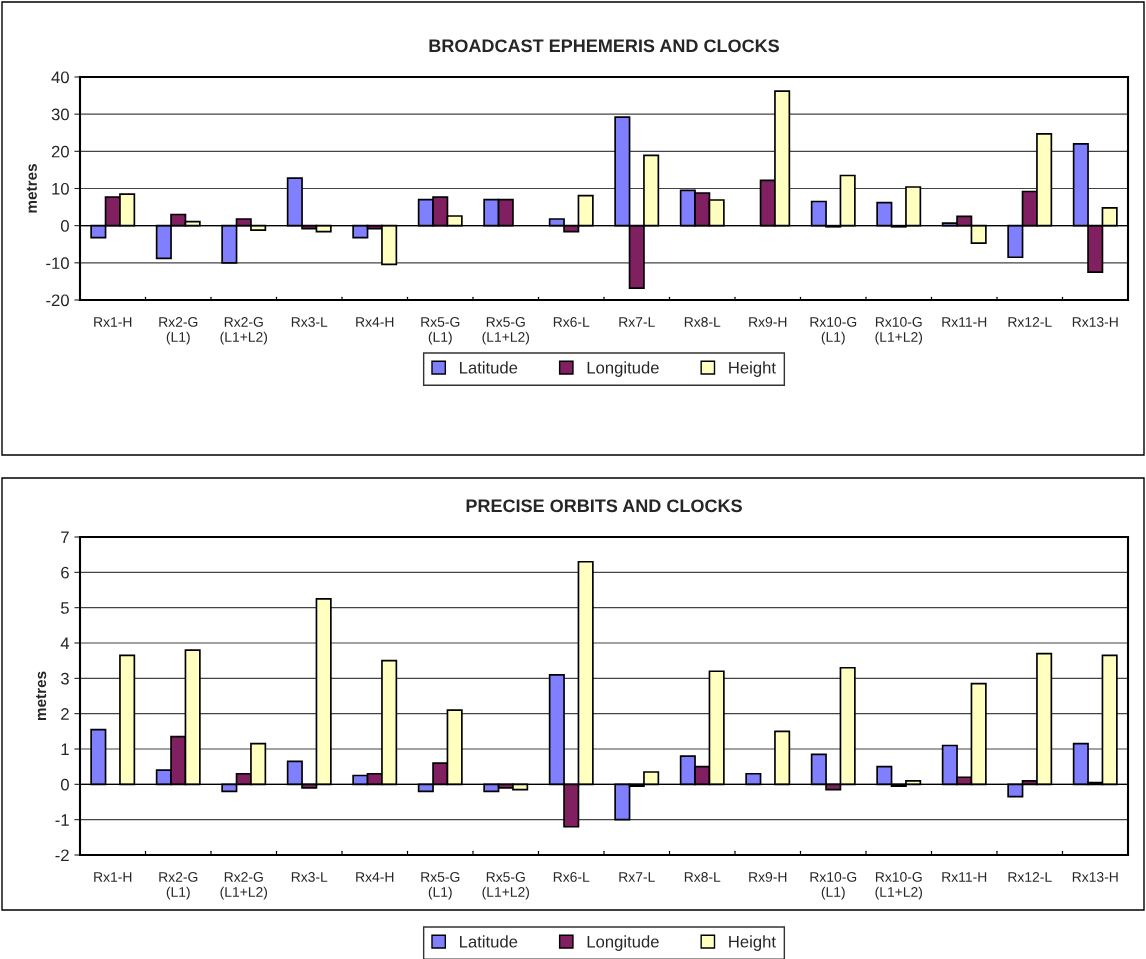 The width and height of the screenshot is (1146, 959). I want to click on y-tick-label: 40, so click(60, 77).